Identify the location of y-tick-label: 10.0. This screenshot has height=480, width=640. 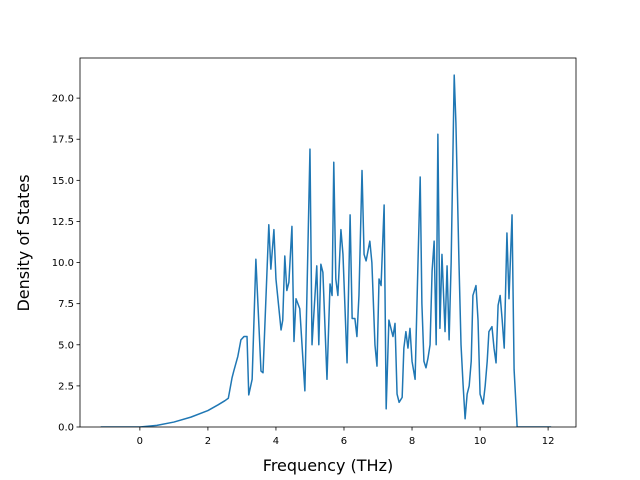
(63, 263).